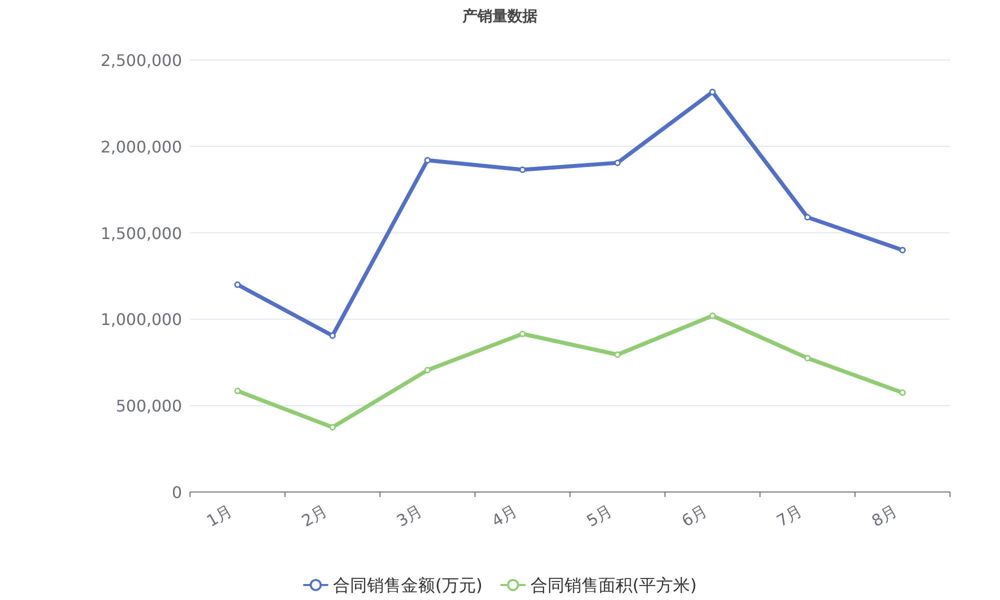 The height and width of the screenshot is (600, 1000). What do you see at coordinates (407, 586) in the screenshot?
I see `legend-label: 合同销售金额(万元)` at bounding box center [407, 586].